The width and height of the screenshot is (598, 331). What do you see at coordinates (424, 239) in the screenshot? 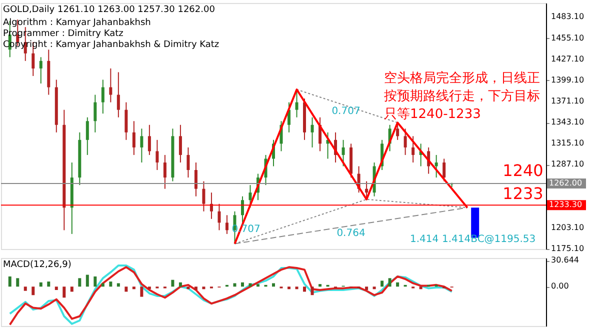
I see `annotation: 1.414` at bounding box center [424, 239].